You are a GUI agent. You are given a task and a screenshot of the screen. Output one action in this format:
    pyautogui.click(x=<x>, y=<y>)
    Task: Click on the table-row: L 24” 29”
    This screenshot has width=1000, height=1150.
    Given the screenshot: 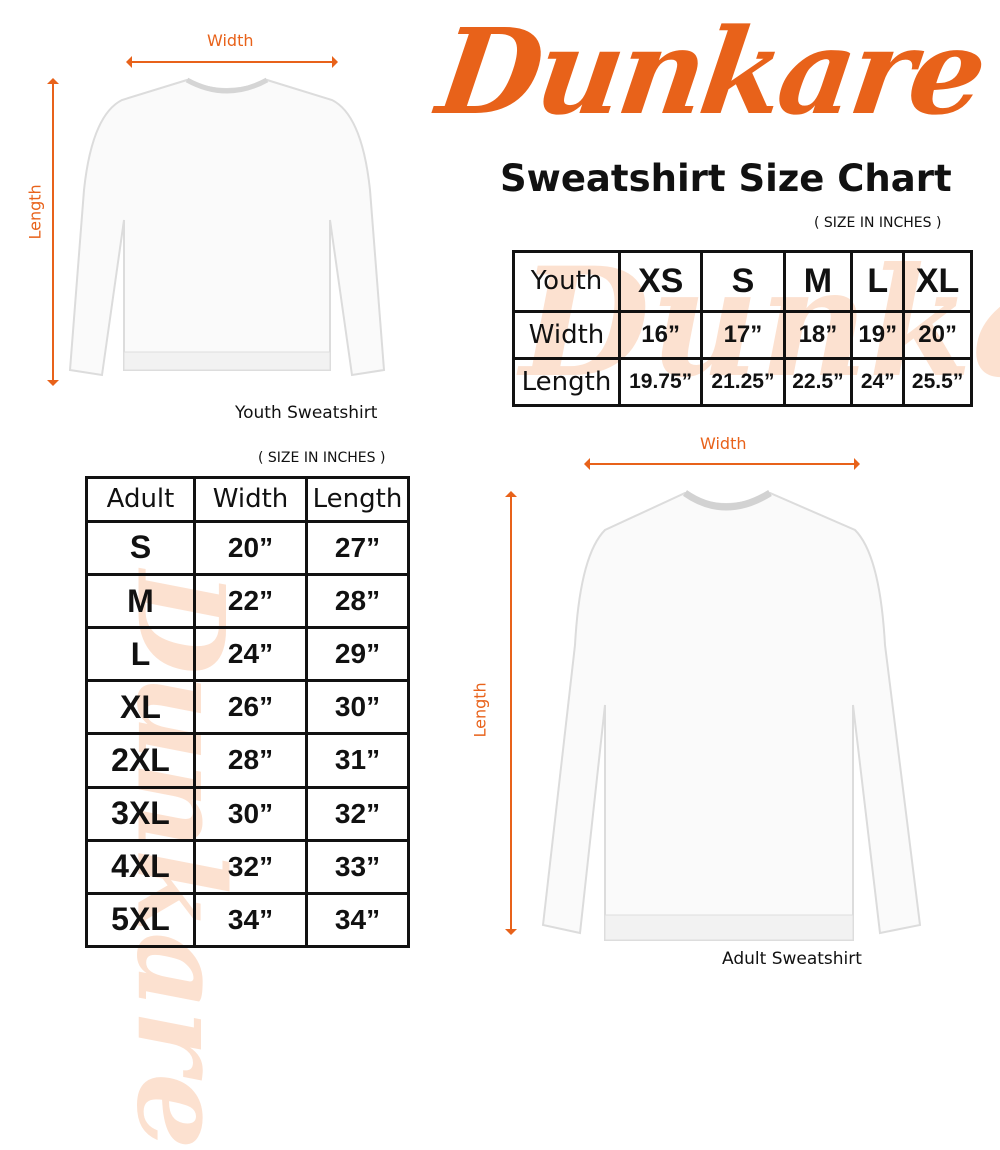 What is the action you would take?
    pyautogui.click(x=247, y=654)
    